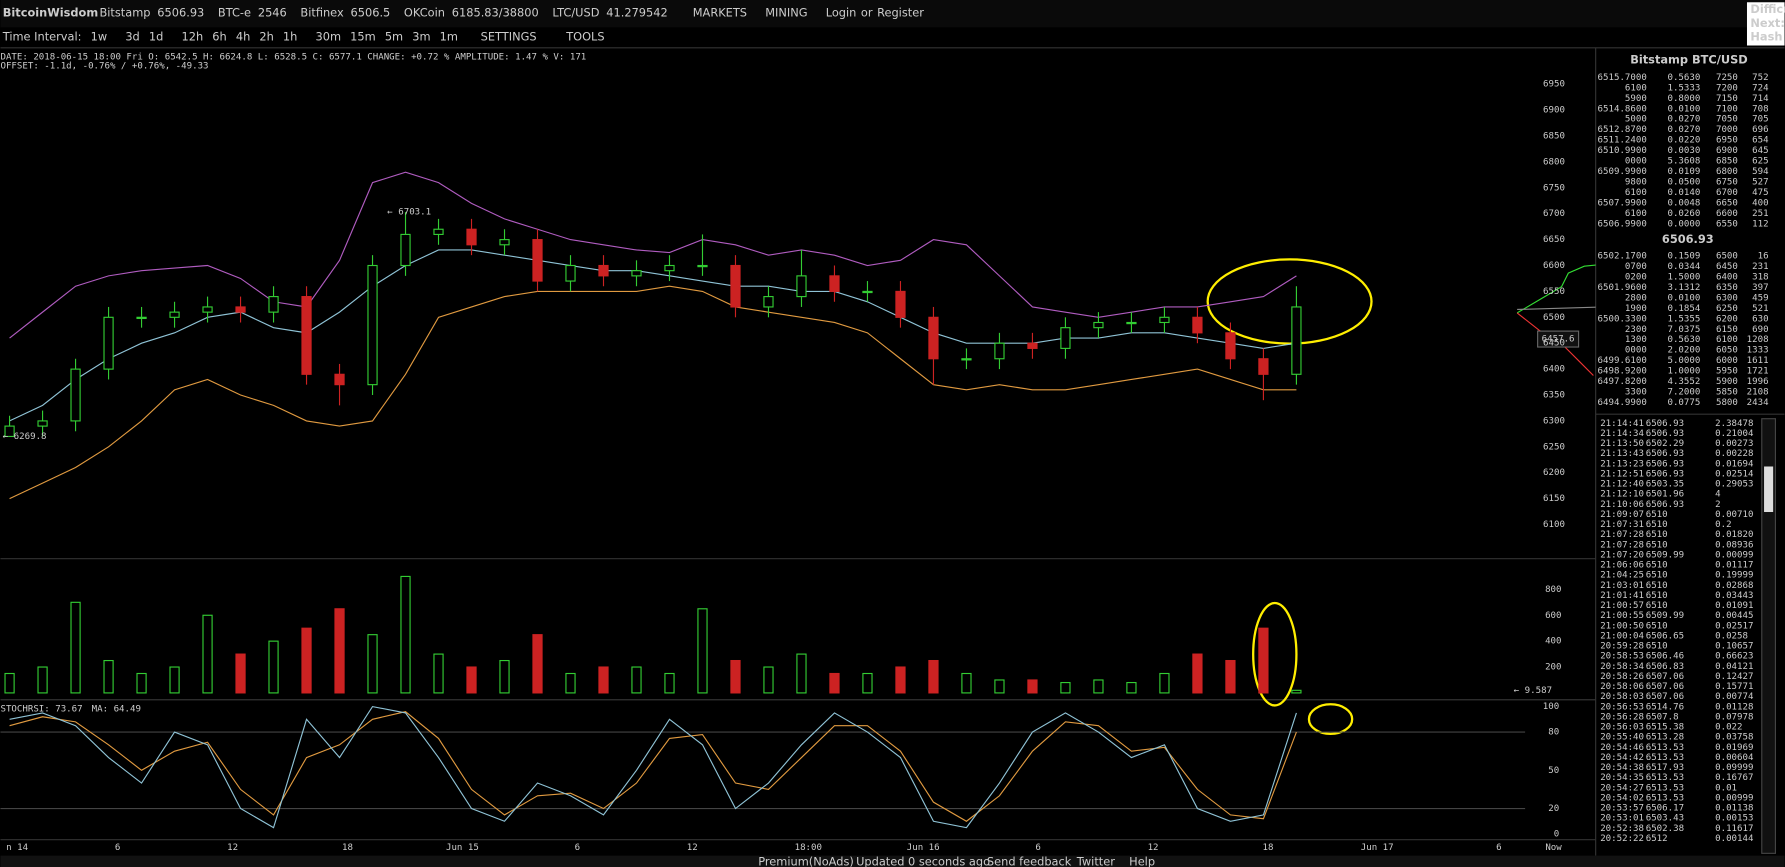 This screenshot has width=1785, height=867. I want to click on settings: SETTINGS, so click(509, 37).